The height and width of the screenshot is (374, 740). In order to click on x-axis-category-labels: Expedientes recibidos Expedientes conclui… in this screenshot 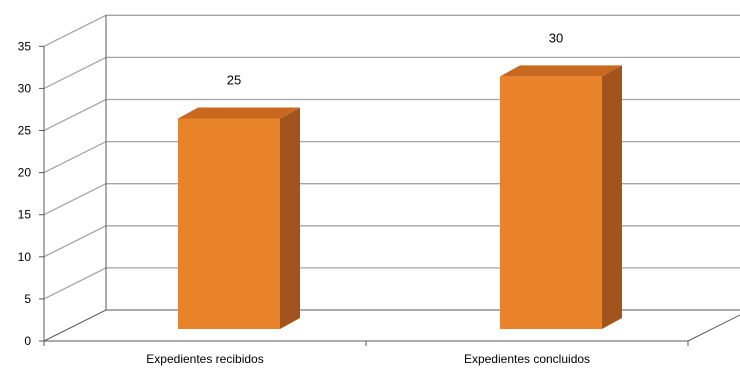, I will do `click(368, 359)`.